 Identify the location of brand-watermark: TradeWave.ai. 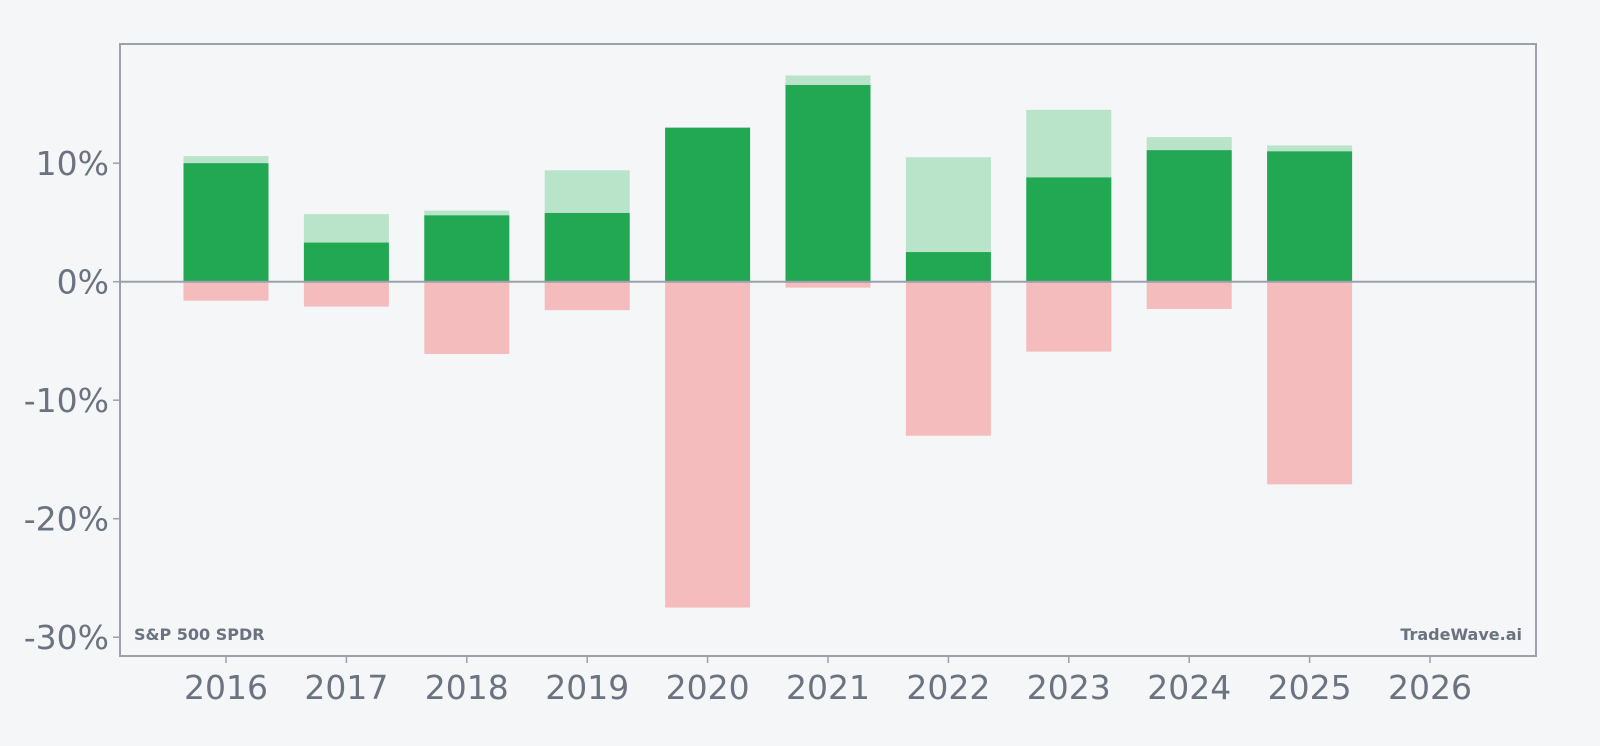
(1461, 634).